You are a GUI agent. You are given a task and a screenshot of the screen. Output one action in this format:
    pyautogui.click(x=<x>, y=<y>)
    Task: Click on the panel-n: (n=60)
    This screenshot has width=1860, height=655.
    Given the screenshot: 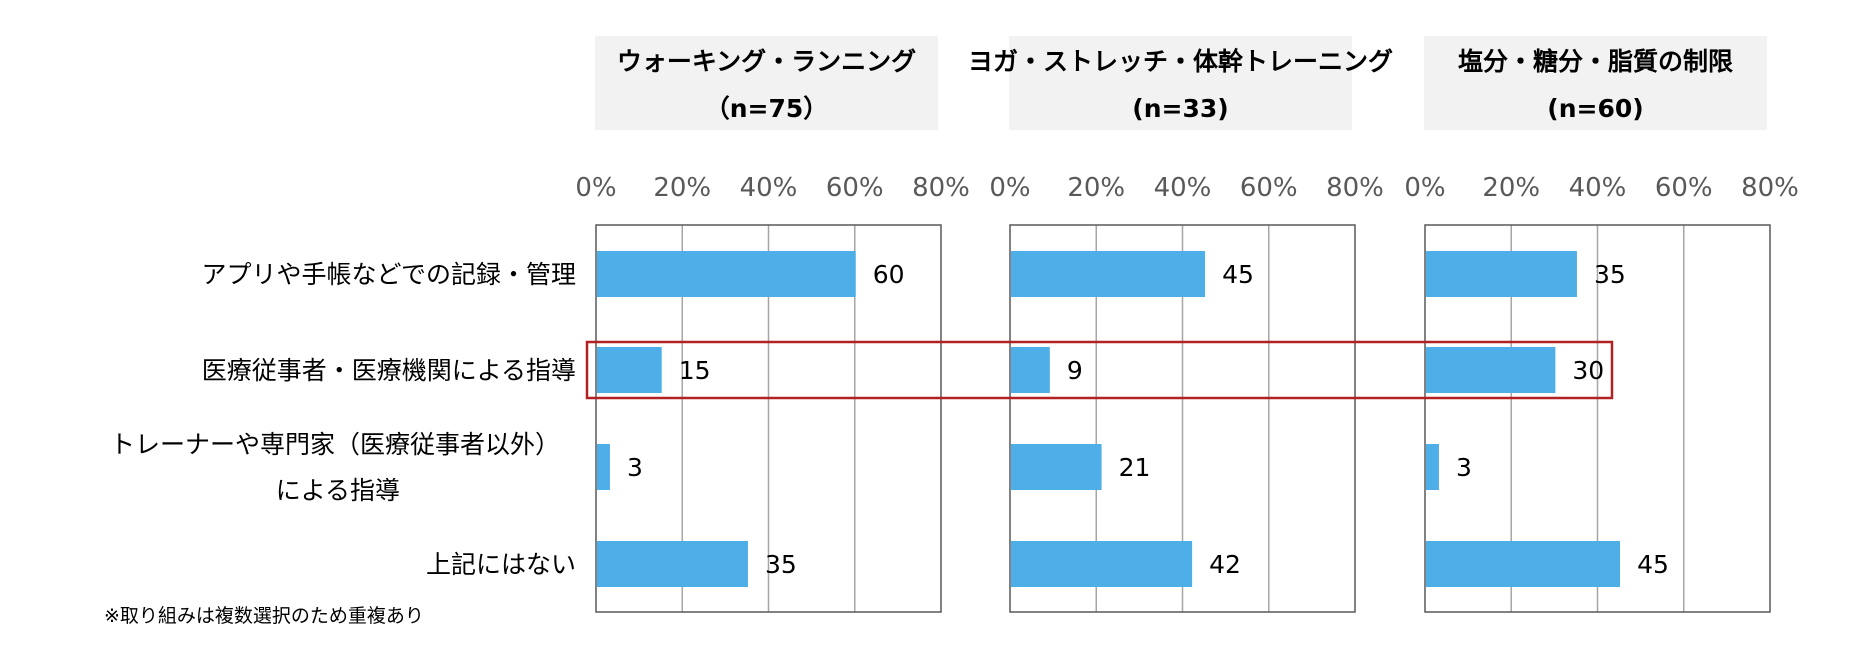 What is the action you would take?
    pyautogui.click(x=1595, y=108)
    